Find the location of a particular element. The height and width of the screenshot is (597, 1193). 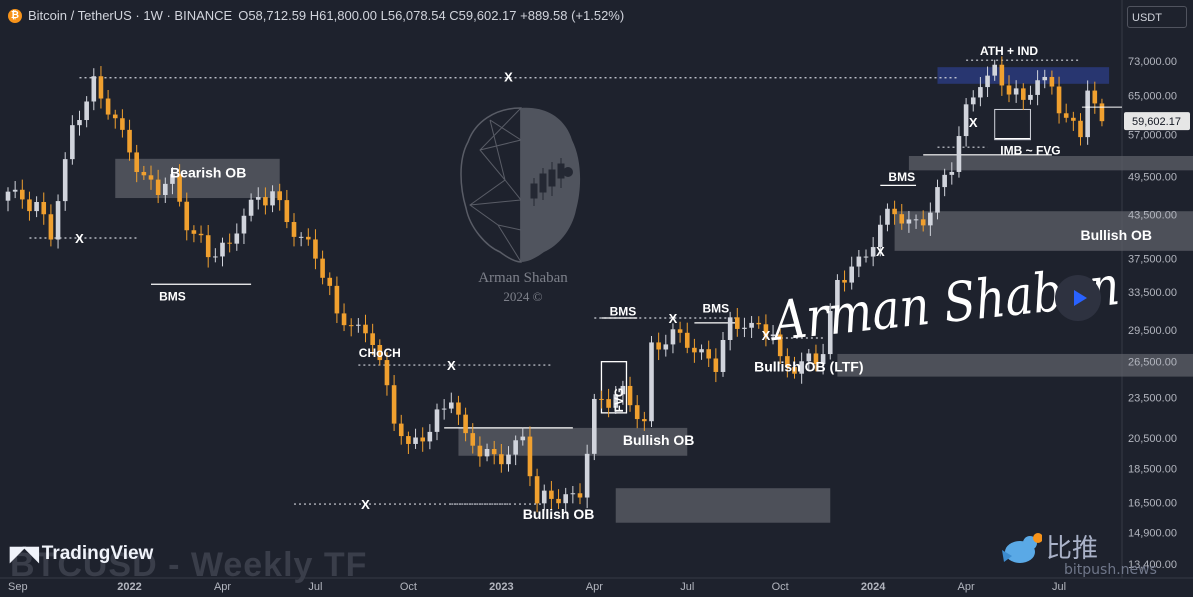

annotation-order-block: Bullish OB is located at coordinates (559, 514).